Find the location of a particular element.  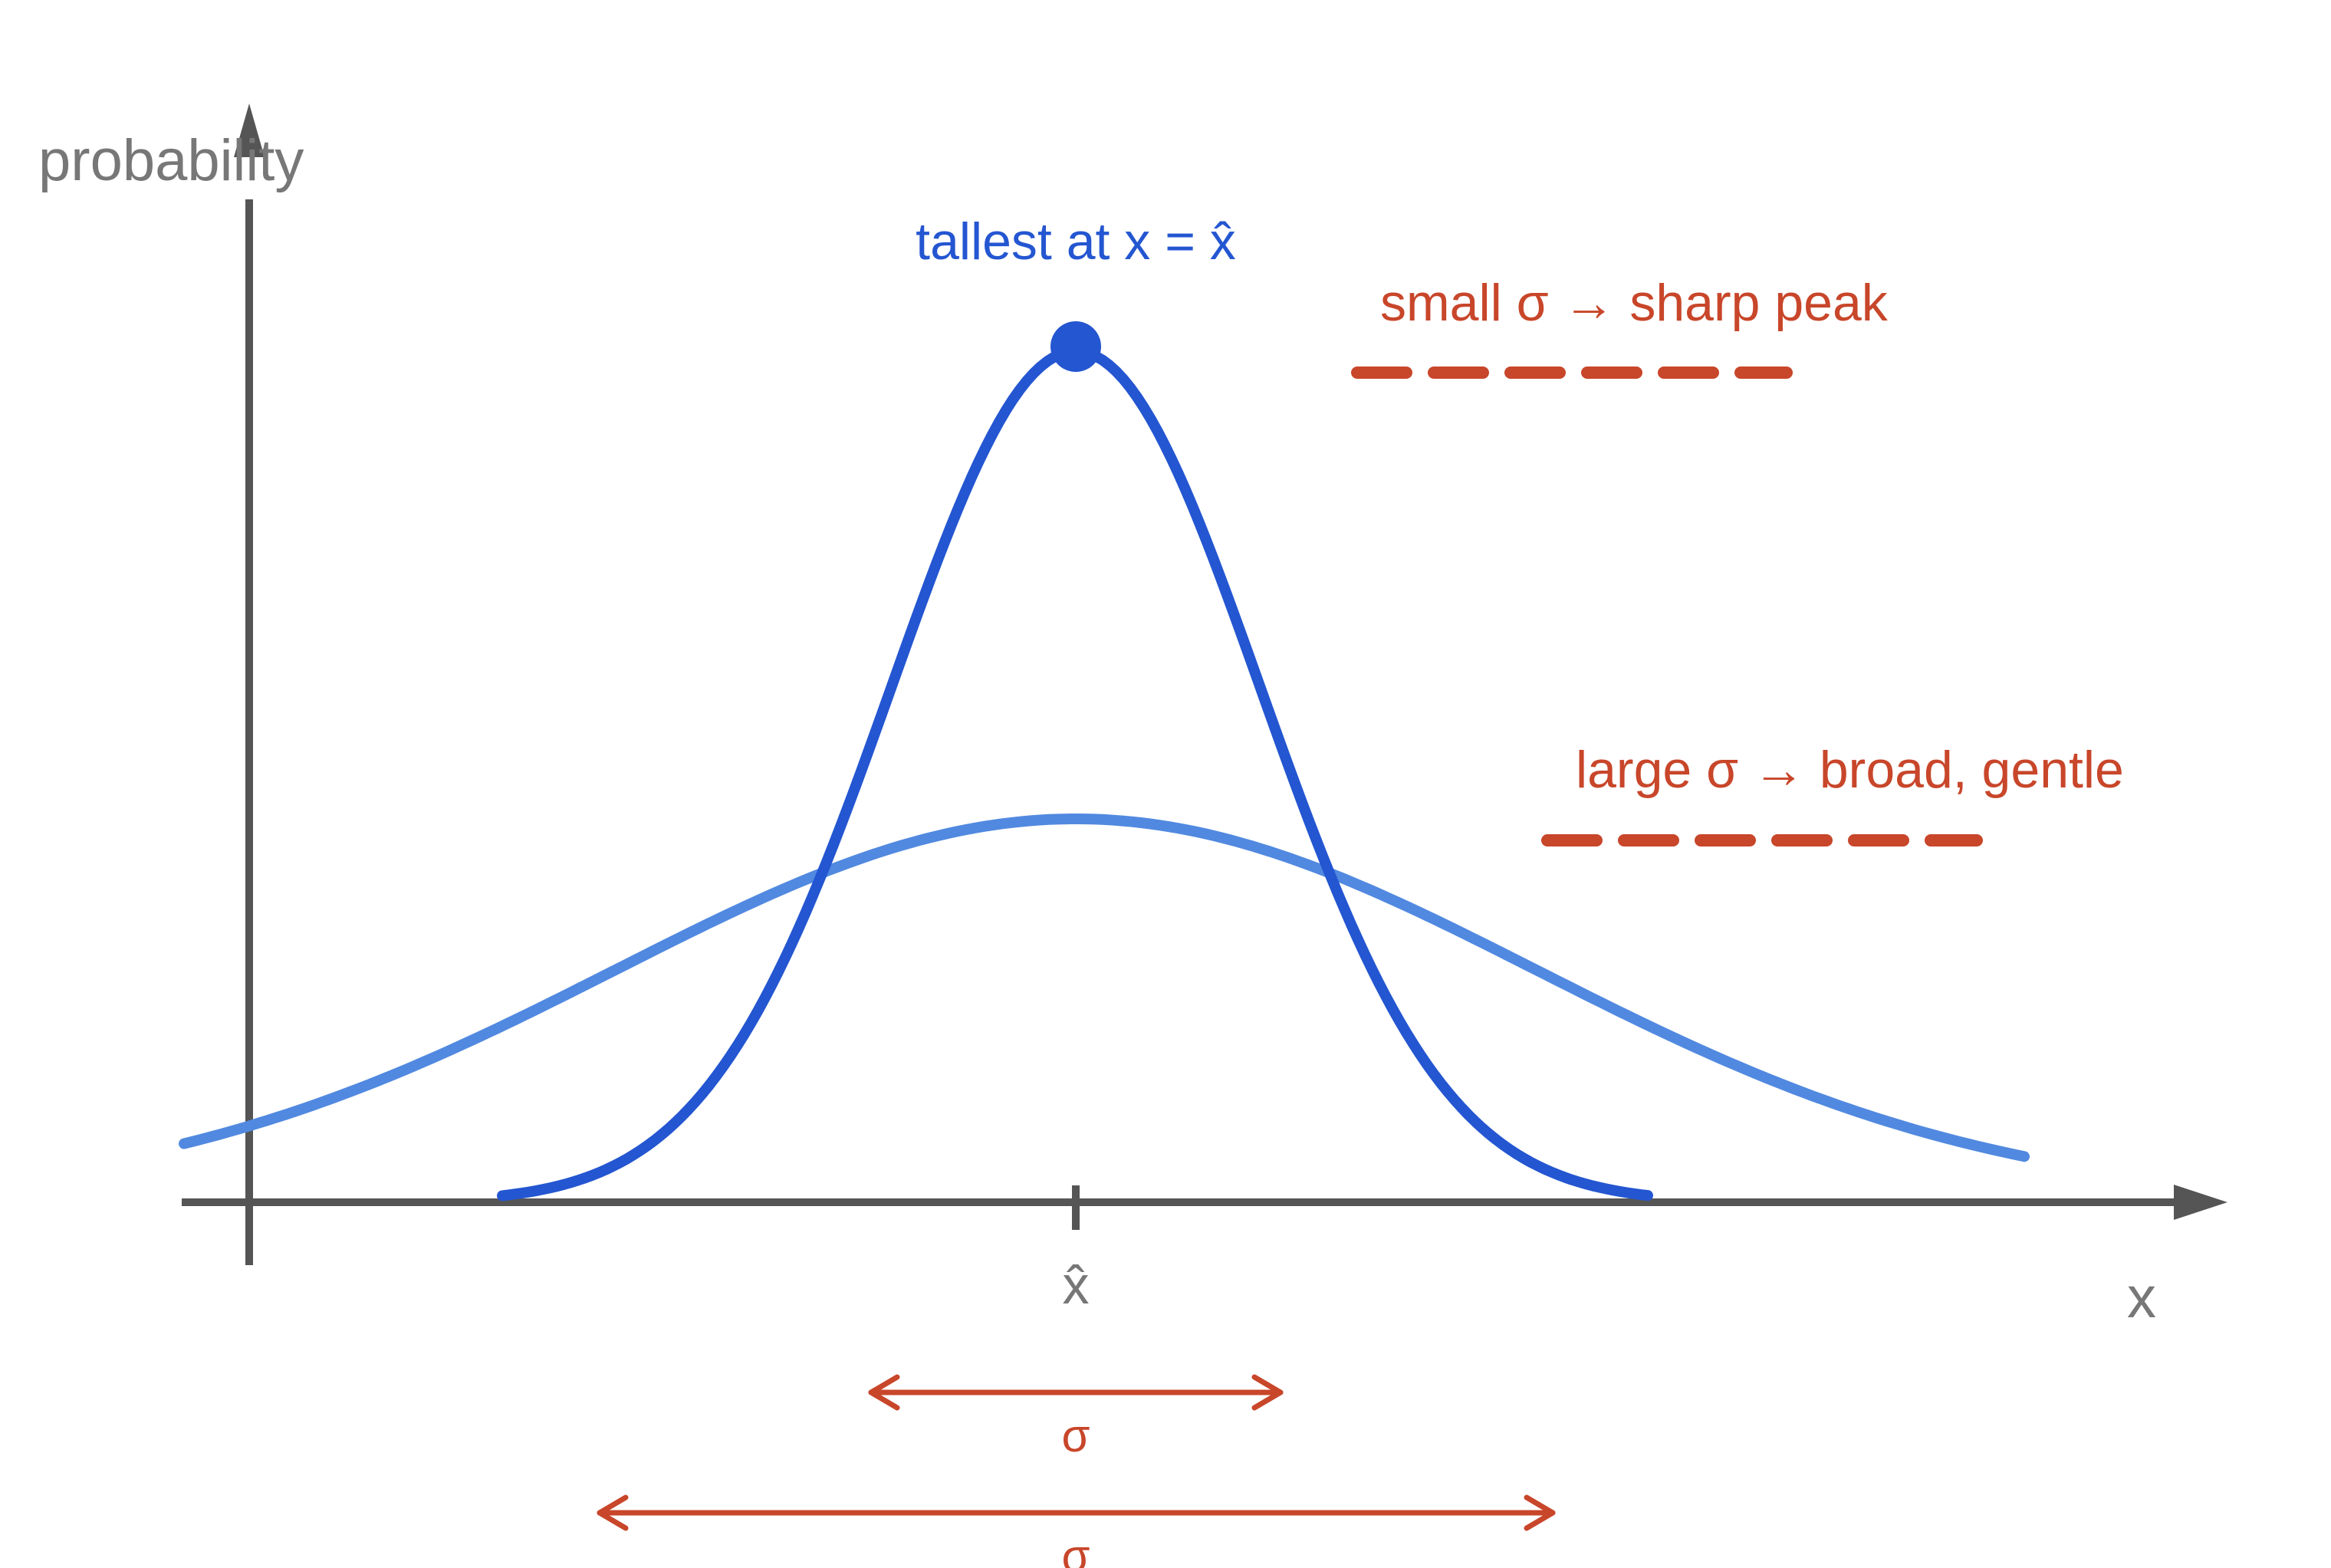

x-axis-label: x is located at coordinates (2141, 1298).